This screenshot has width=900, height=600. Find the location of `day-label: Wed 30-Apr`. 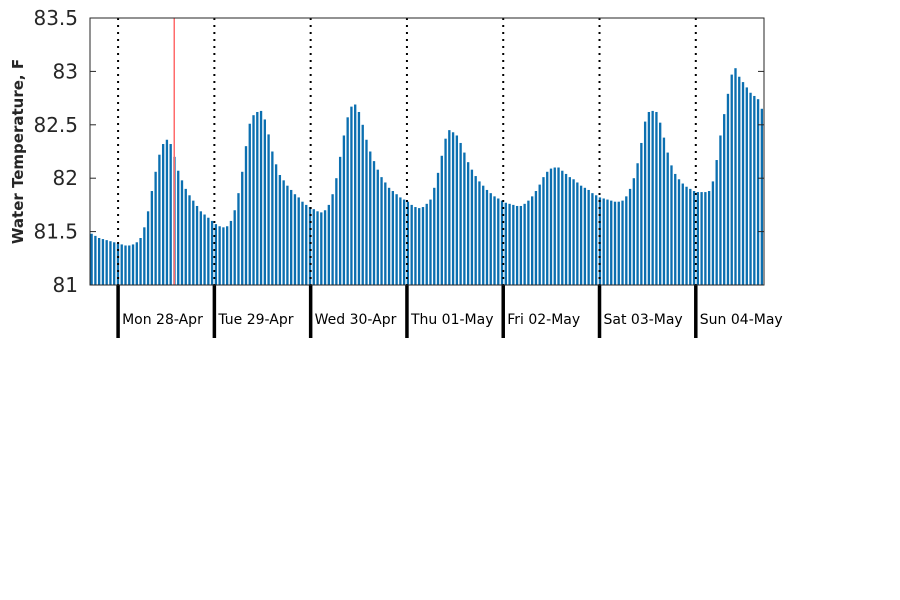

day-label: Wed 30-Apr is located at coordinates (356, 320).